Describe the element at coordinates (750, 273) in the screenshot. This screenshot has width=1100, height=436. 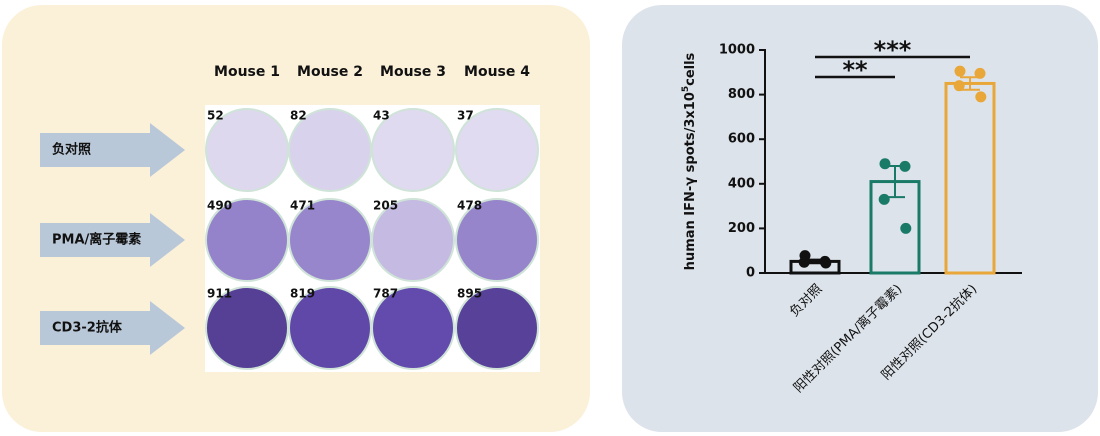
I see `y-tick-label: 0` at that location.